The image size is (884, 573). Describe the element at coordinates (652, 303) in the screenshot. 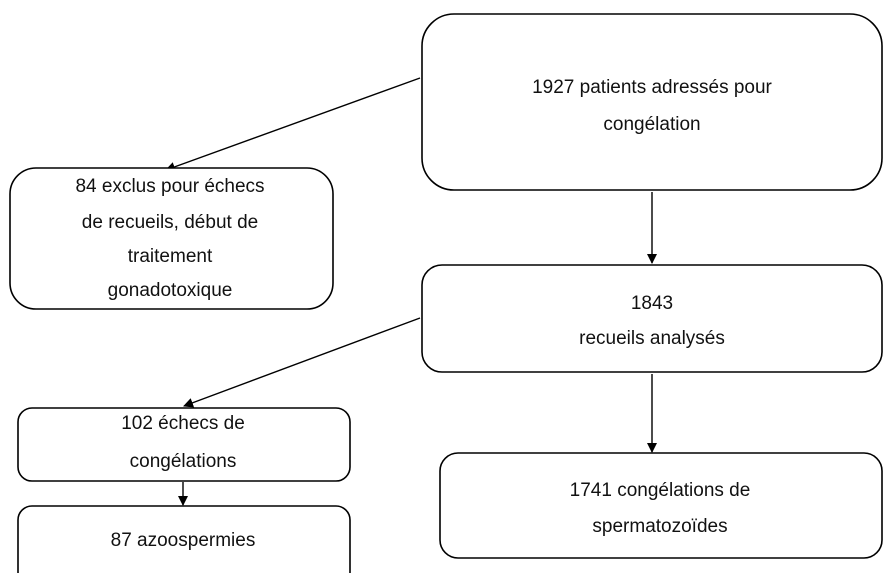

I see `node-label: 1843` at that location.